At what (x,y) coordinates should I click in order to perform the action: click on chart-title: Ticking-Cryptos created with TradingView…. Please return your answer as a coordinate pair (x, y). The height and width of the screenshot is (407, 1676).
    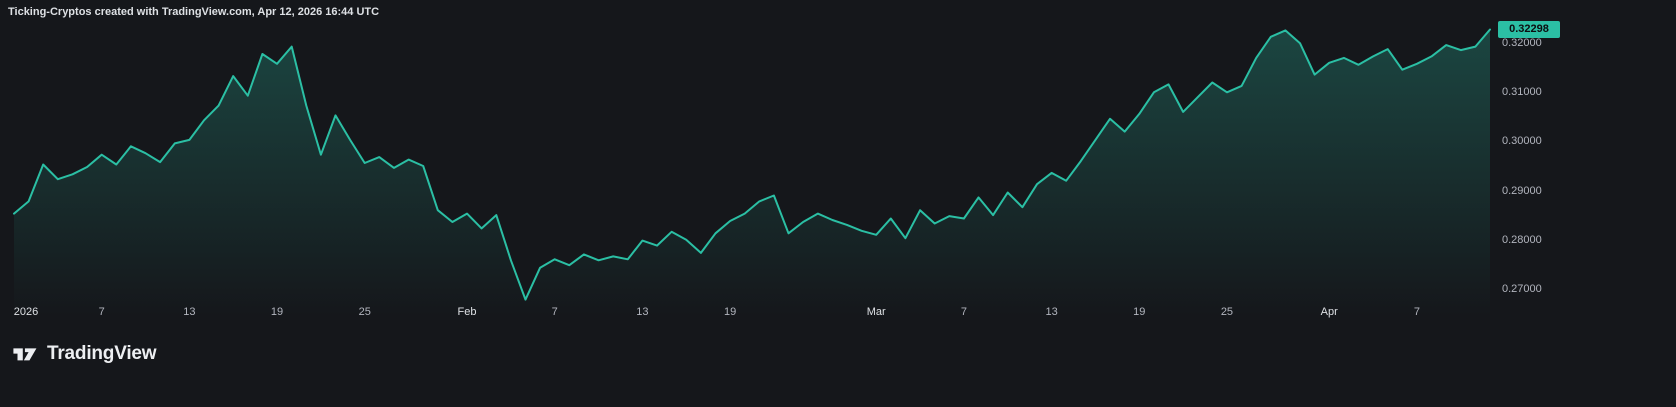
    Looking at the image, I should click on (194, 12).